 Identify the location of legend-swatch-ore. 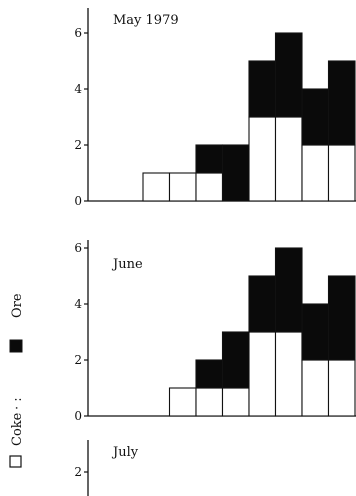
(16, 346).